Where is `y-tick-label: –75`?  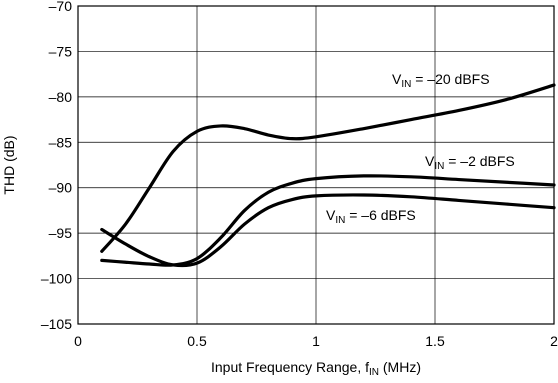 y-tick-label: –75 is located at coordinates (61, 51).